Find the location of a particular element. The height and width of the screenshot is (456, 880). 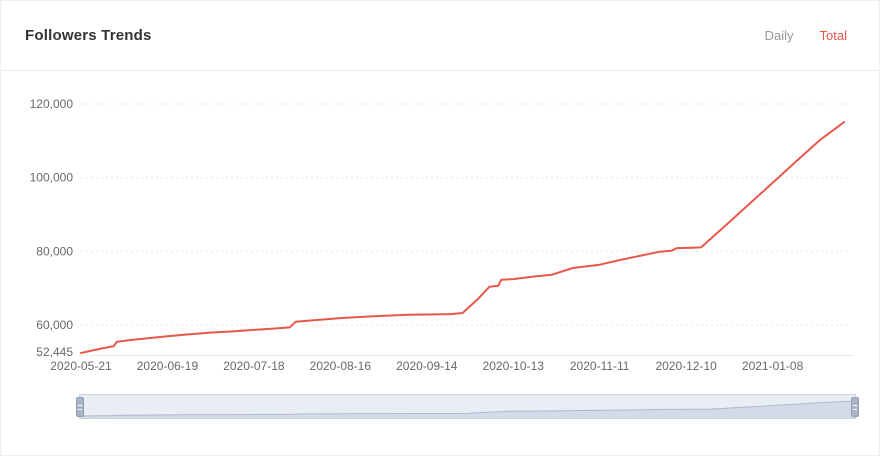

x-axis-label: 2020-11-11 is located at coordinates (600, 366).